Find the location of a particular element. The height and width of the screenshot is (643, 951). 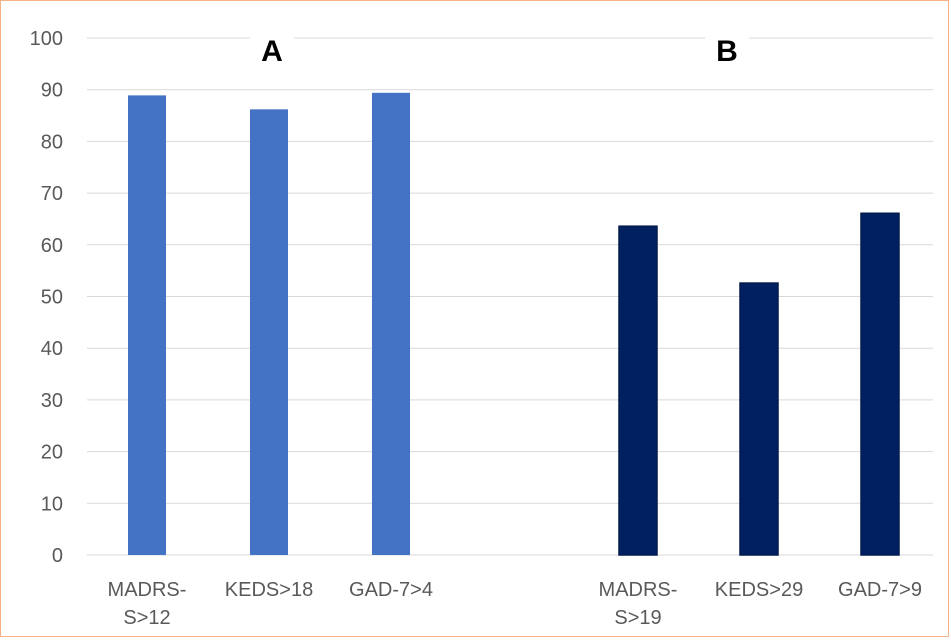

panel-label: A is located at coordinates (272, 51).